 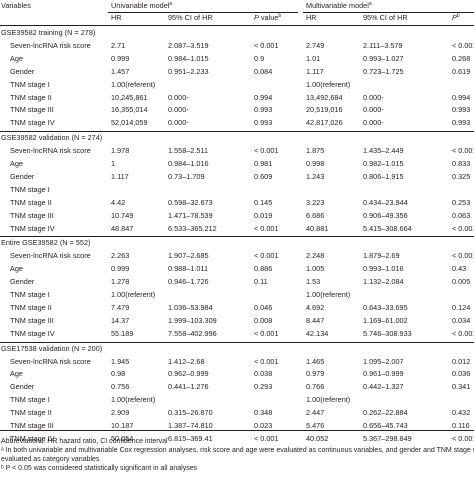 I want to click on p-multi-cell: 0.341, so click(x=461, y=387).